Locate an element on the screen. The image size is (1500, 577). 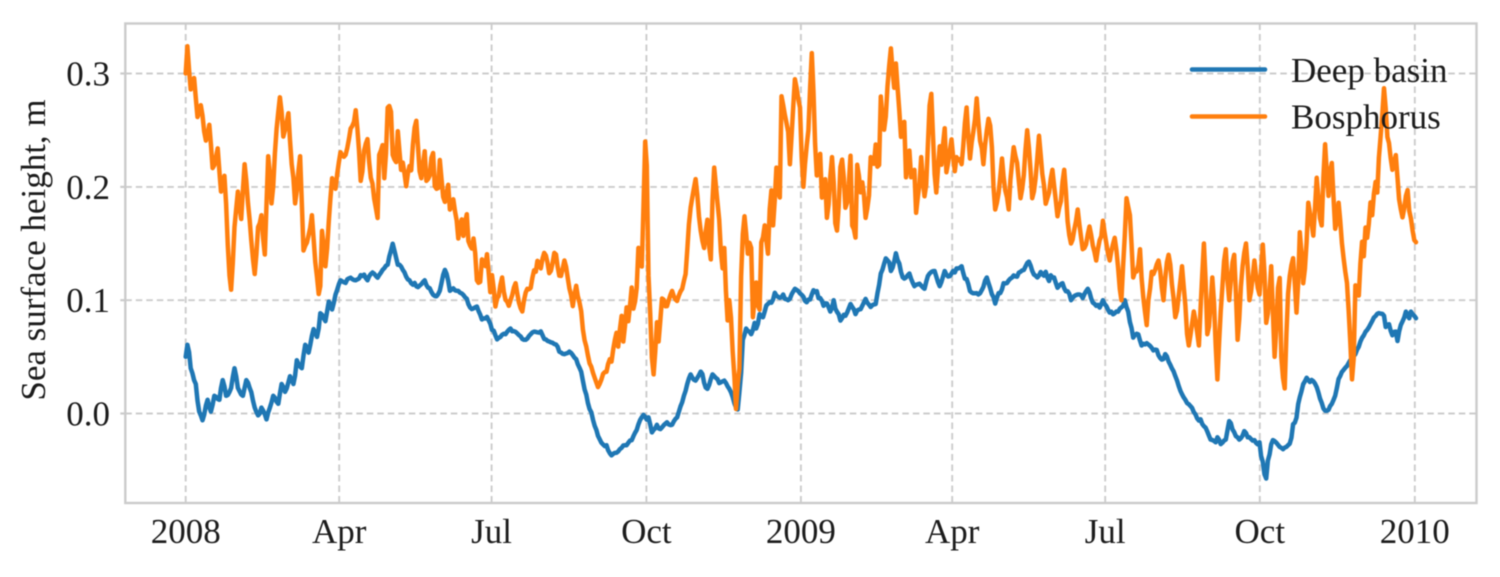
svg-text: Bosphorus is located at coordinates (1366, 117).